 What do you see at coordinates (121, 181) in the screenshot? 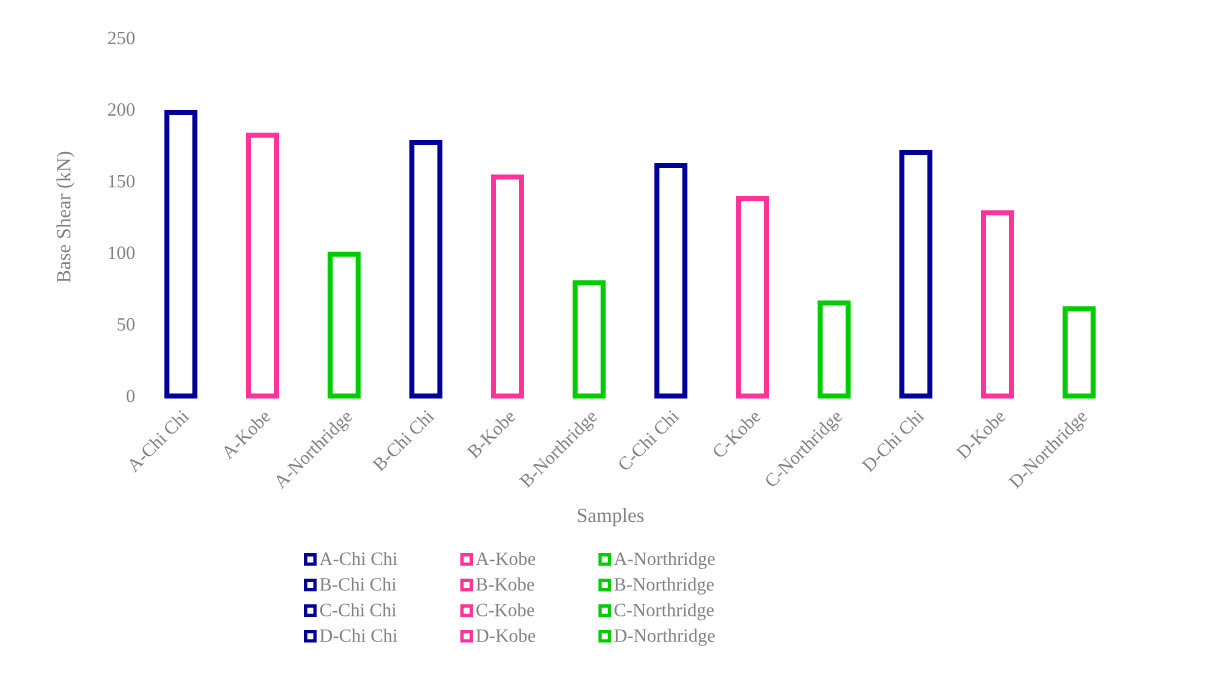
I see `y-tick-label: 150` at bounding box center [121, 181].